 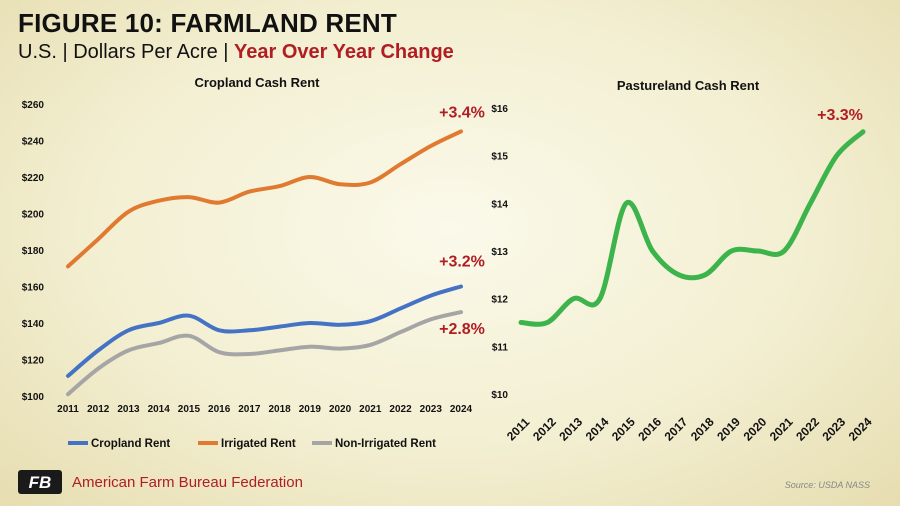 I want to click on annotation-label: +3.3%, so click(x=840, y=115).